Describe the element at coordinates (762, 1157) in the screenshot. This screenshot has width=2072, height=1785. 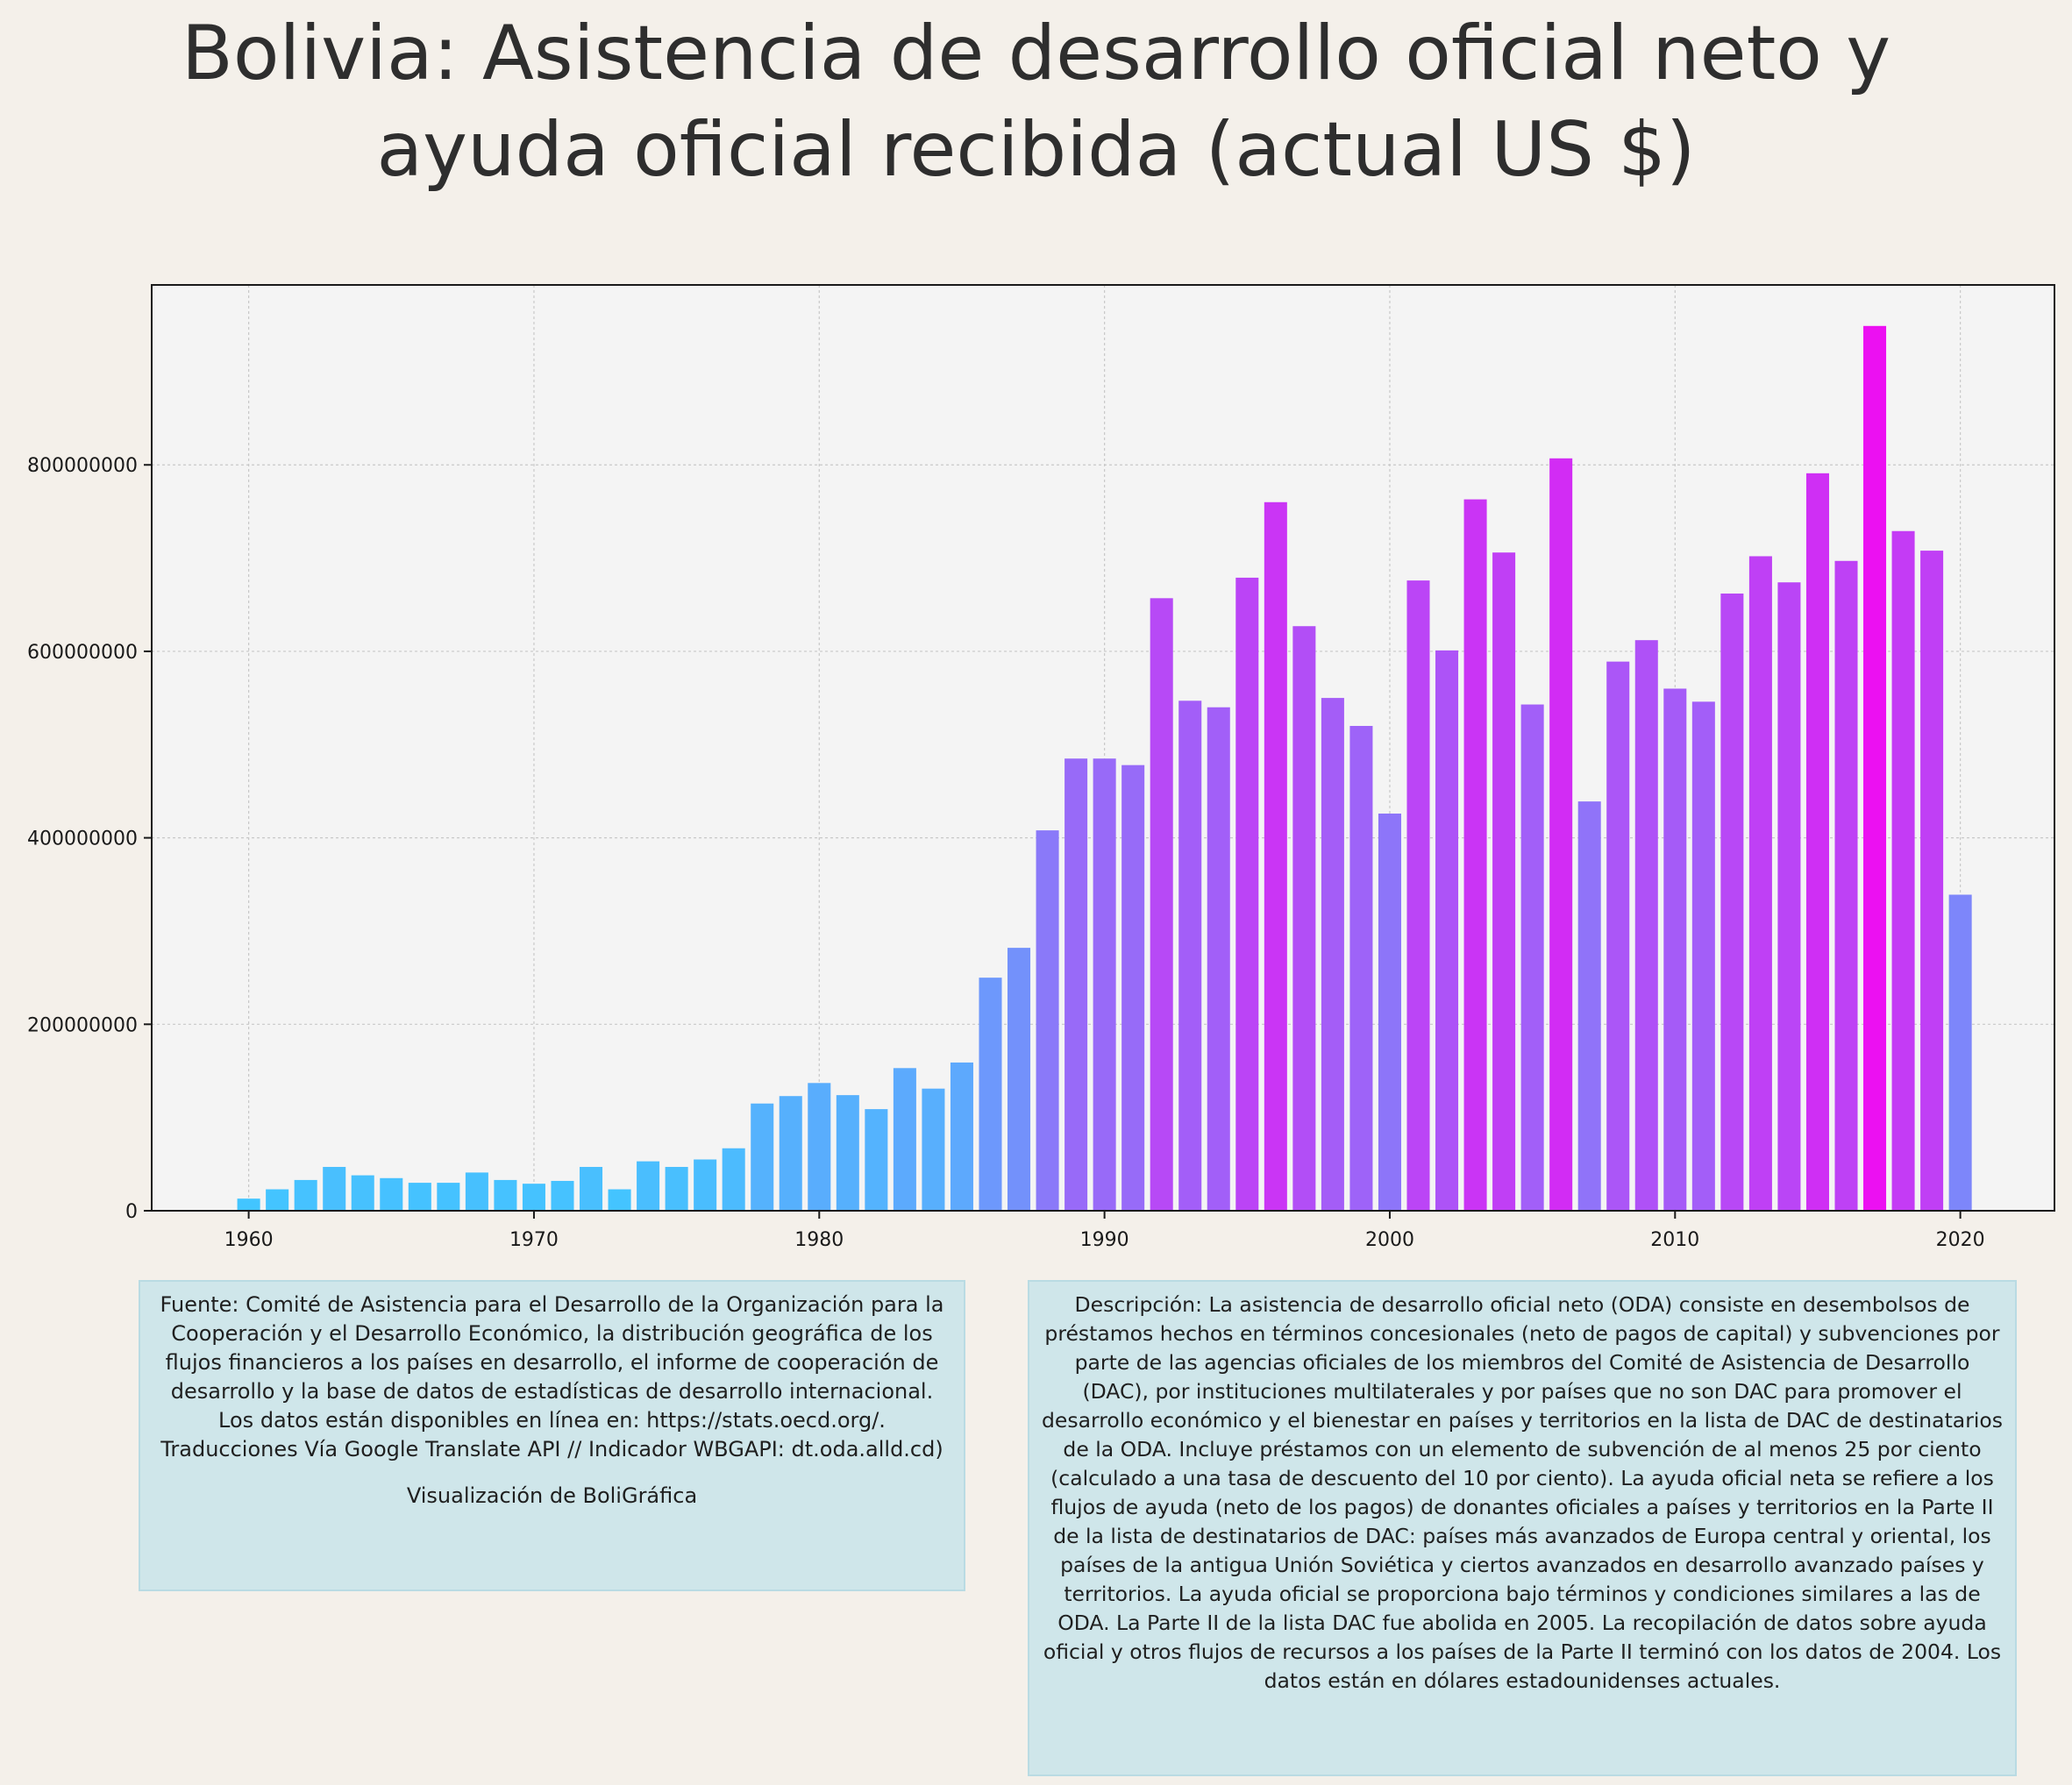
I see `bar-1978` at that location.